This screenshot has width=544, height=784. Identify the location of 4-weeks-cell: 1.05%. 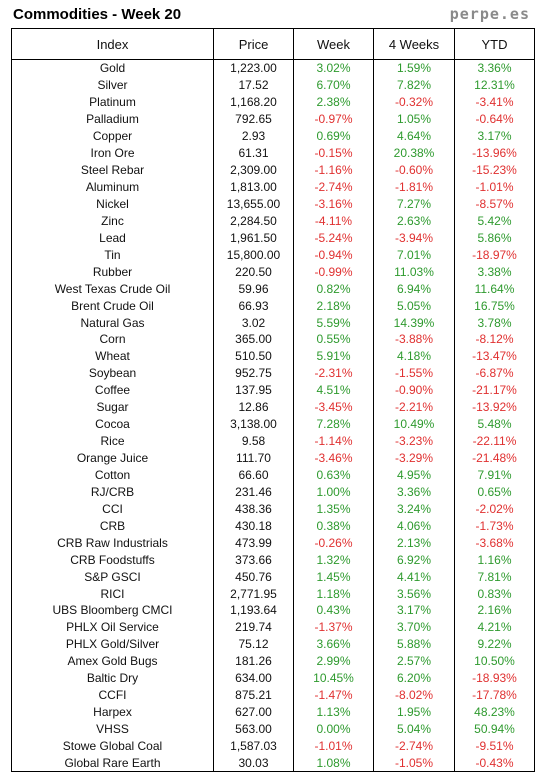
(414, 119).